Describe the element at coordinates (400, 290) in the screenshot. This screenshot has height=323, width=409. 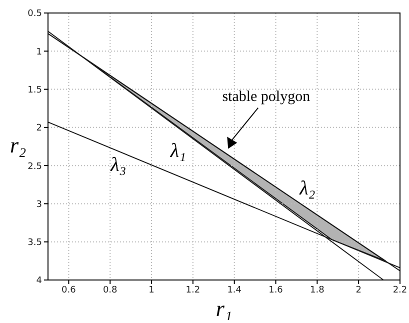
I see `x-tick-label: 2.2` at that location.